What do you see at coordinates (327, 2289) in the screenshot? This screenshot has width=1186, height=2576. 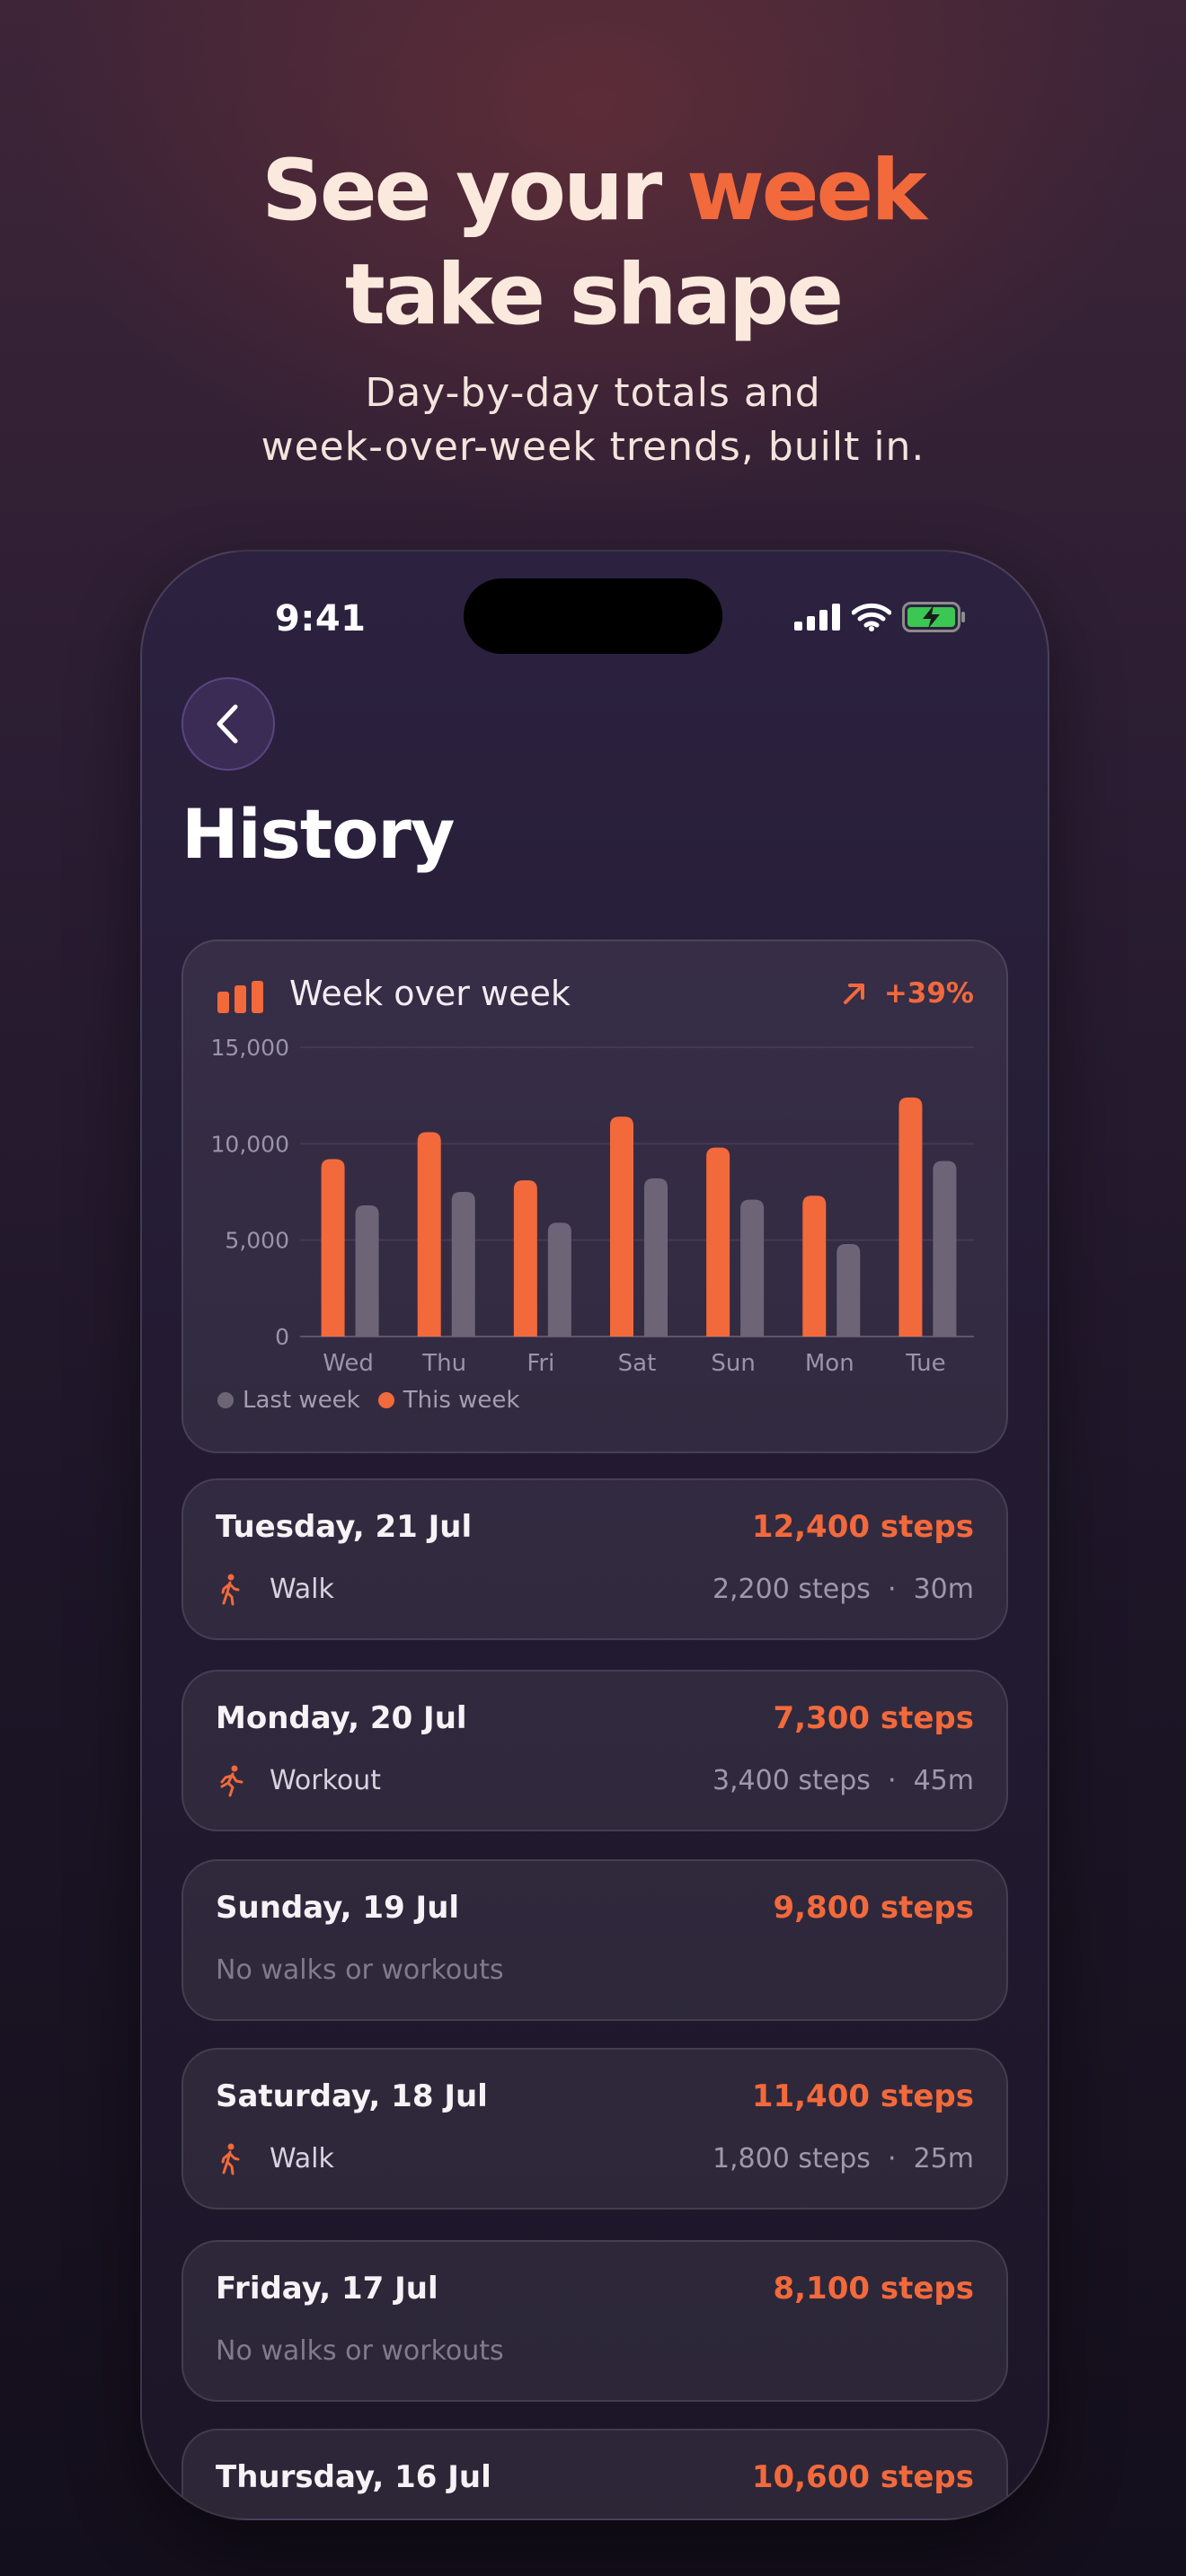 I see `day-title: Friday, 17 Jul` at bounding box center [327, 2289].